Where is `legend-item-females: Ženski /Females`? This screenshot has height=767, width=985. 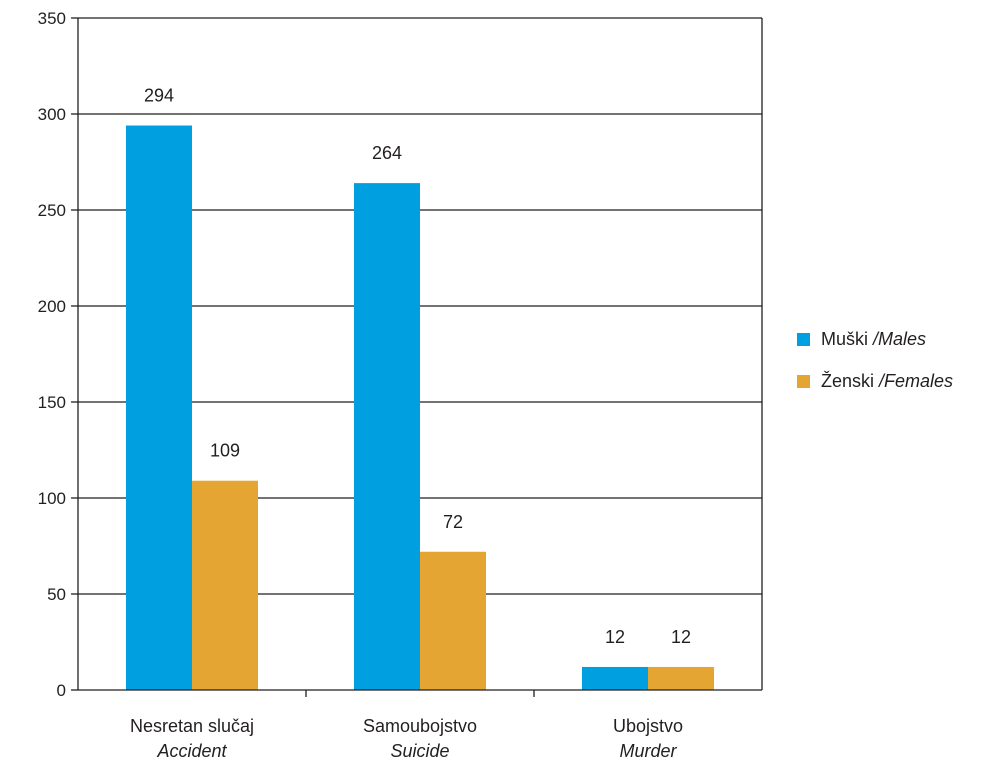 legend-item-females: Ženski /Females is located at coordinates (875, 381).